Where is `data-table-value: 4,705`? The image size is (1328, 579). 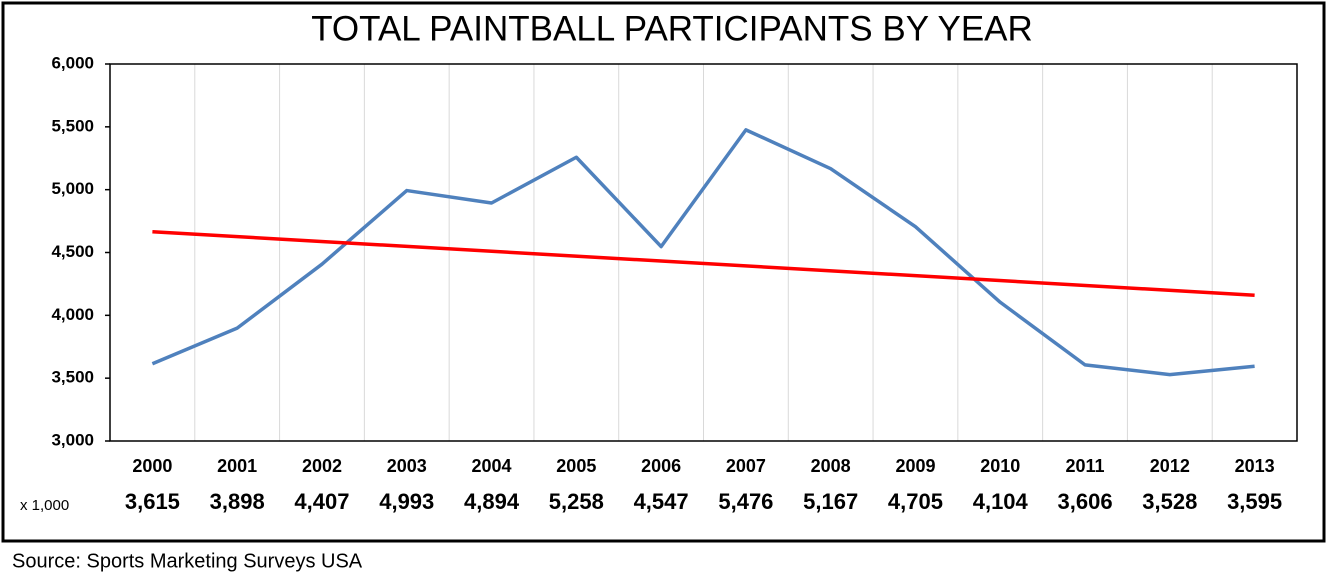
data-table-value: 4,705 is located at coordinates (915, 501).